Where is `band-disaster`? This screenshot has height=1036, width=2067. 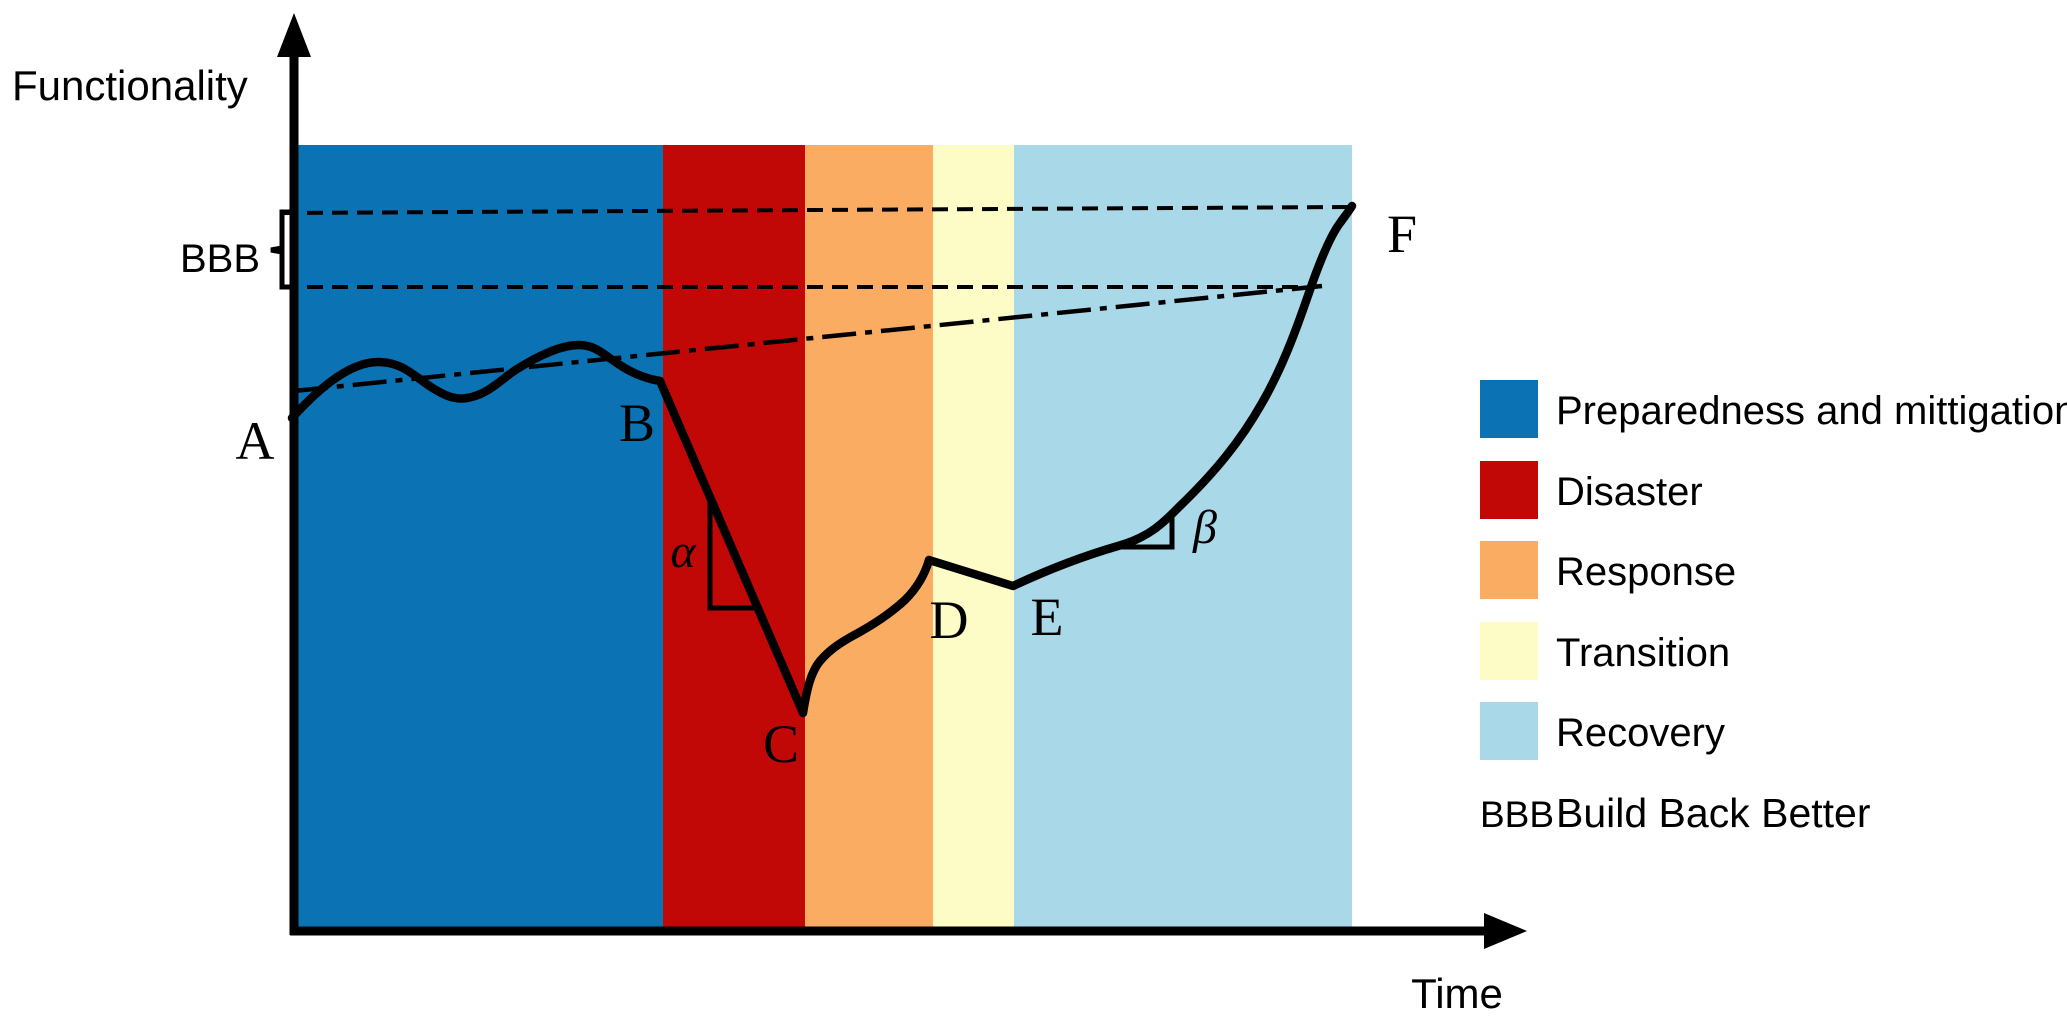
band-disaster is located at coordinates (734, 536).